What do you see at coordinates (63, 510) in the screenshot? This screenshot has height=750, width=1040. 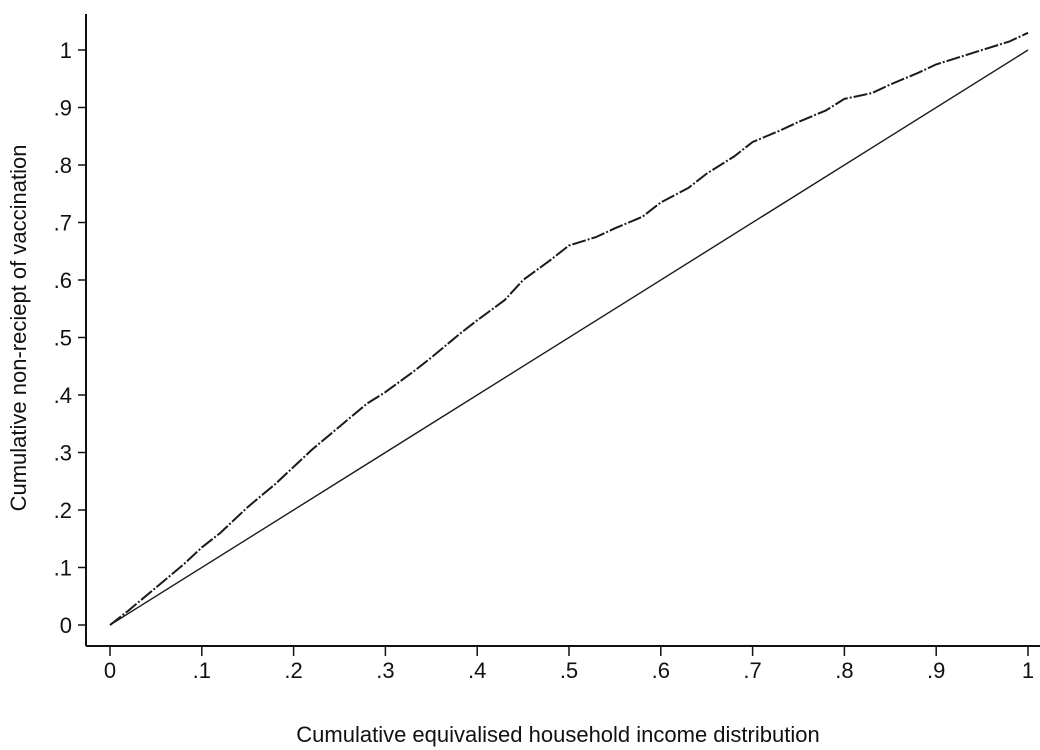 I see `y-tick-label: .2` at bounding box center [63, 510].